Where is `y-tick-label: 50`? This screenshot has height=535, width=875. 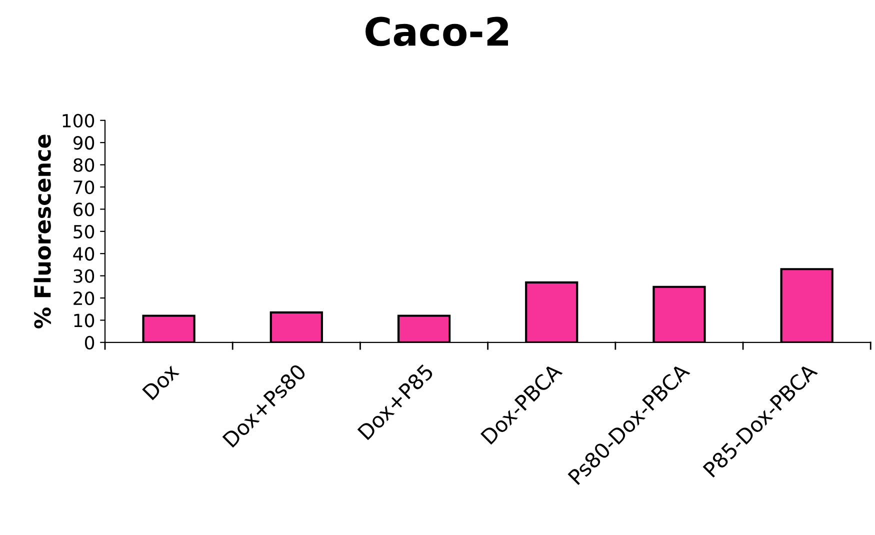
y-tick-label: 50 is located at coordinates (84, 231).